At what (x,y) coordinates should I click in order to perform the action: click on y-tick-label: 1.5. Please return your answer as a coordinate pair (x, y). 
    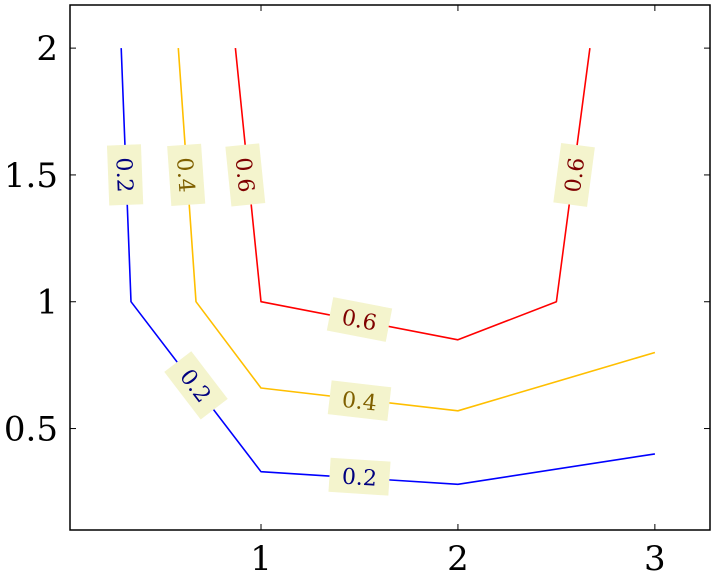
    Looking at the image, I should click on (31, 176).